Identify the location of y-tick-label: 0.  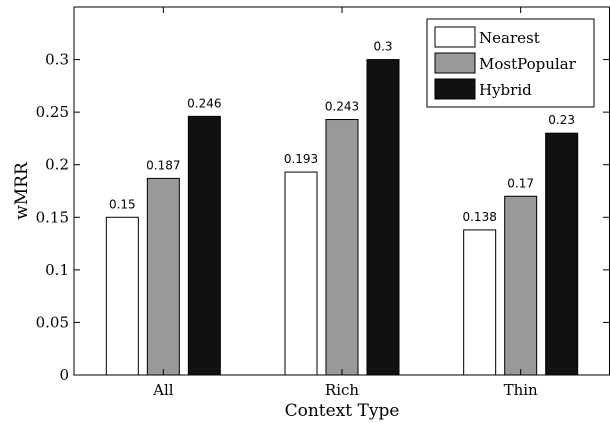
(64, 375).